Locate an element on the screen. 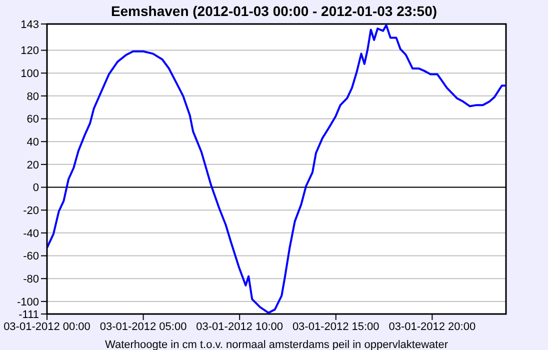 This screenshot has width=548, height=350. y-tick-label: -111 is located at coordinates (28, 314).